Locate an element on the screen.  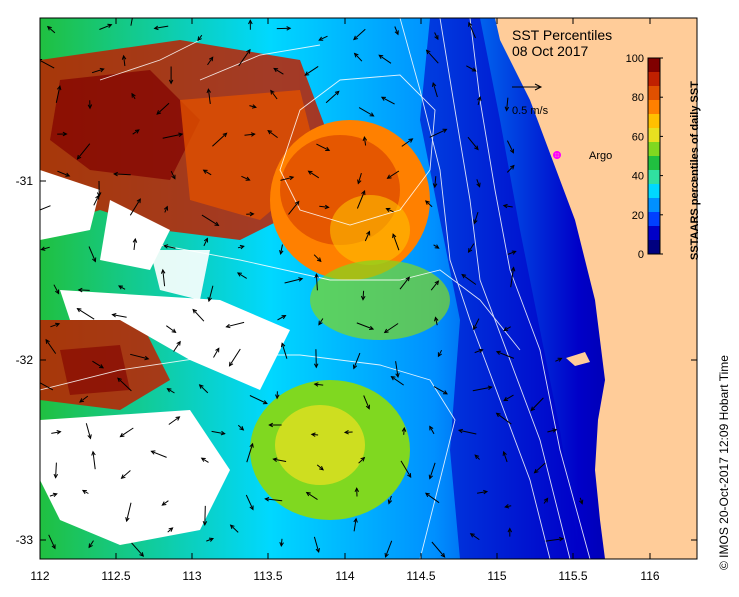
colorbar-tick-label: 80 is located at coordinates (638, 98).